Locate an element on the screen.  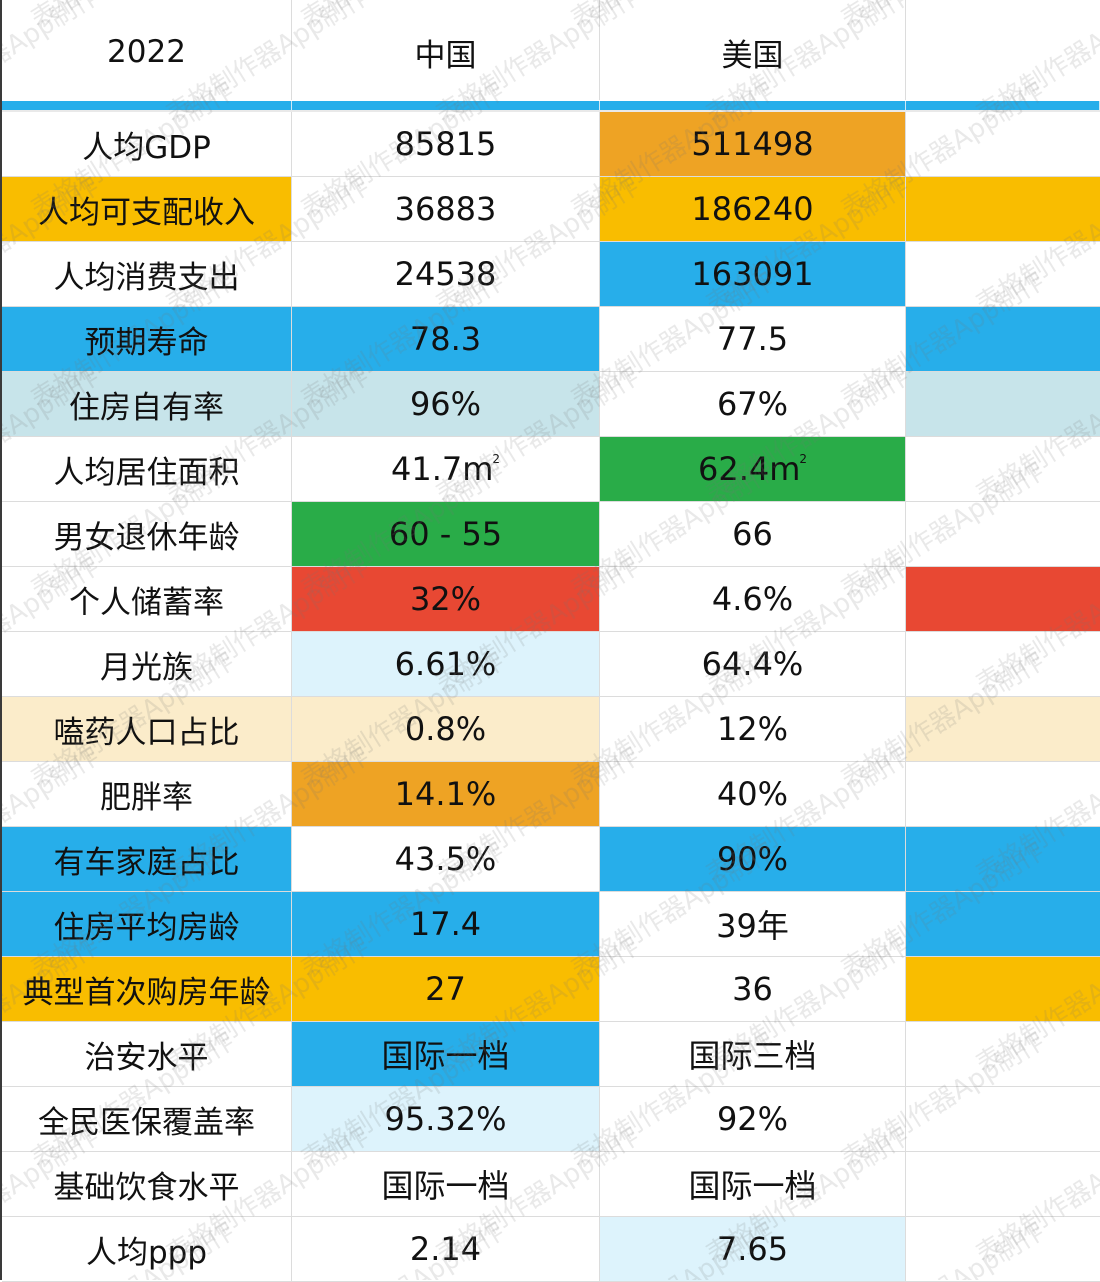
usa-value-cell-text: 67% is located at coordinates (752, 404).